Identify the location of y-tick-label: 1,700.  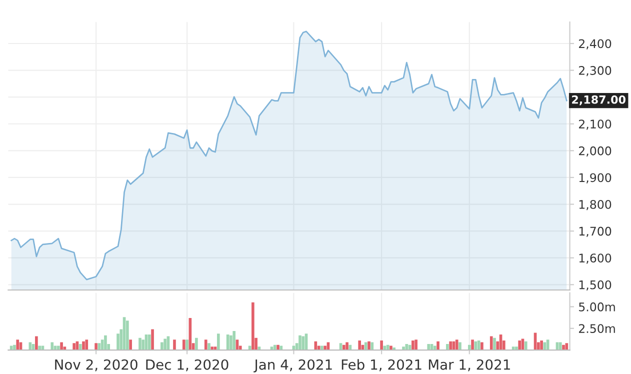
(595, 231).